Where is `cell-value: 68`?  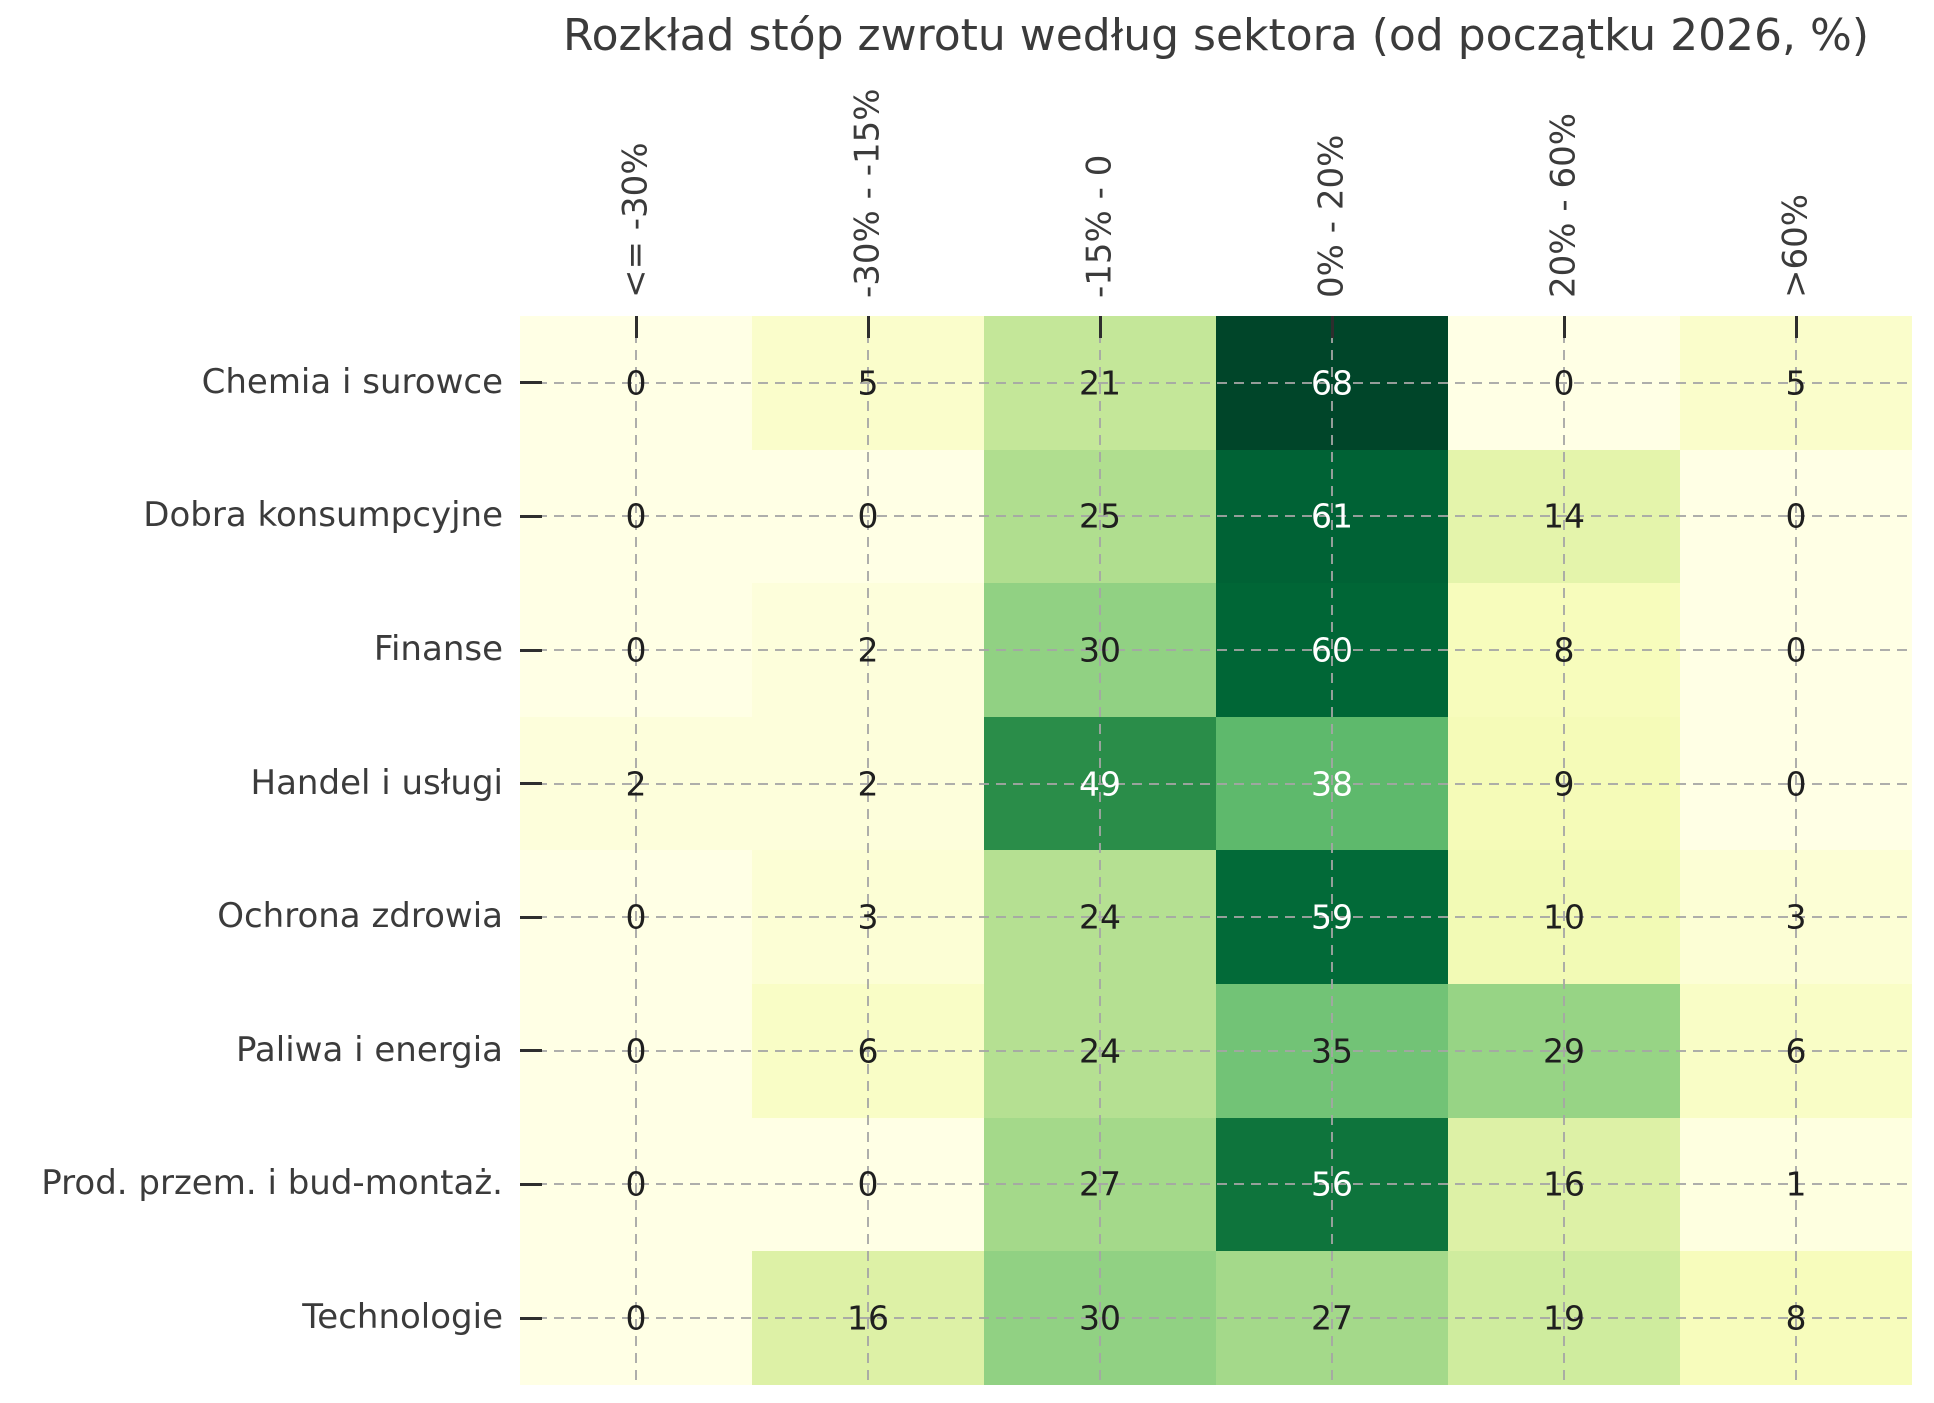
cell-value: 68 is located at coordinates (1332, 383).